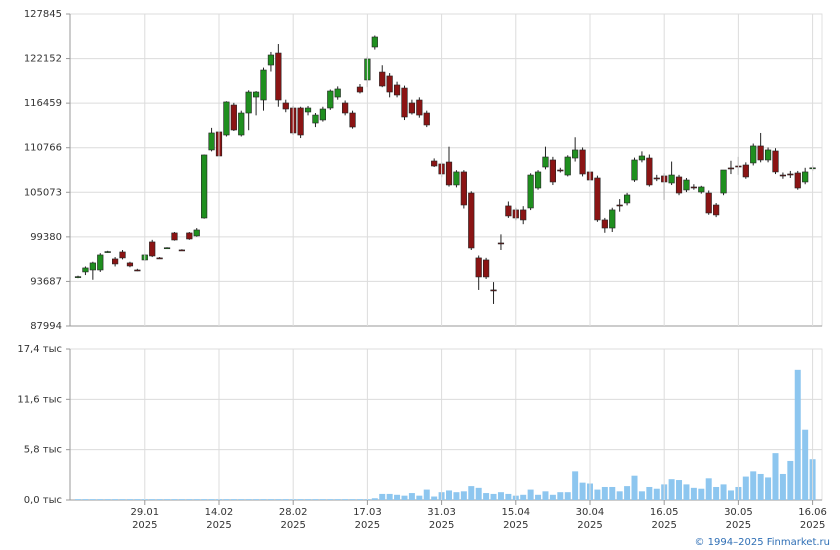 This screenshot has width=840, height=550. I want to click on y-tick-label: 116459, so click(43, 103).